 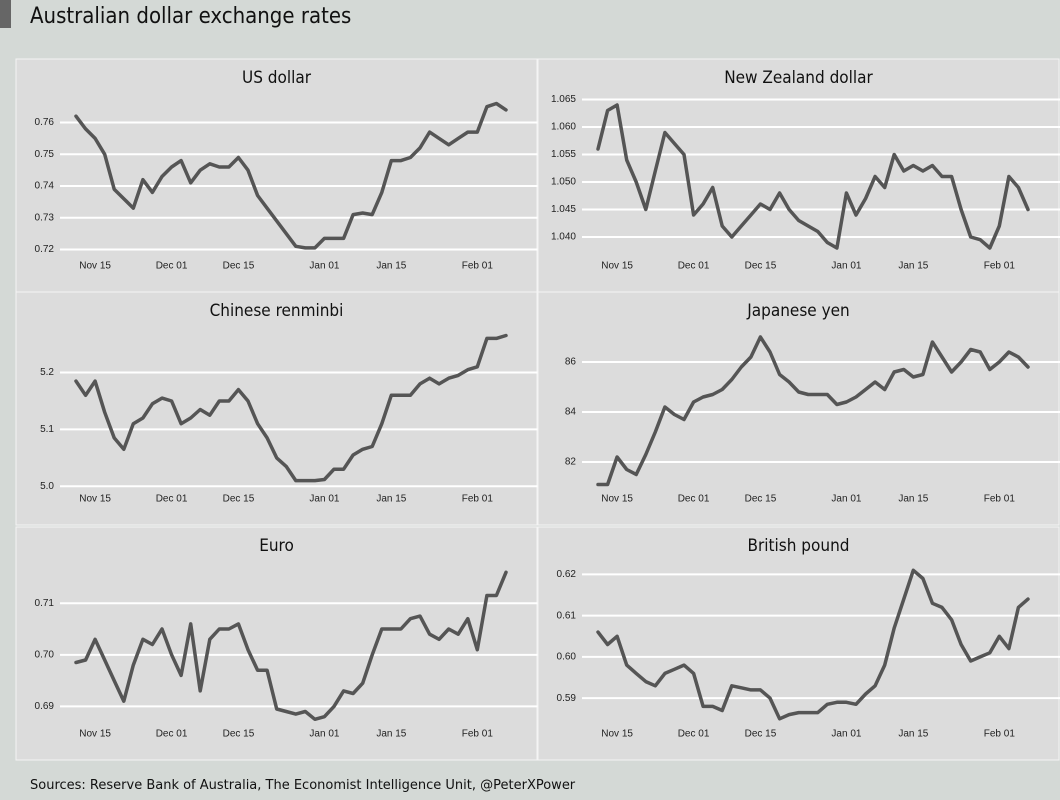 What do you see at coordinates (567, 615) in the screenshot?
I see `y-tick-label: 0.61` at bounding box center [567, 615].